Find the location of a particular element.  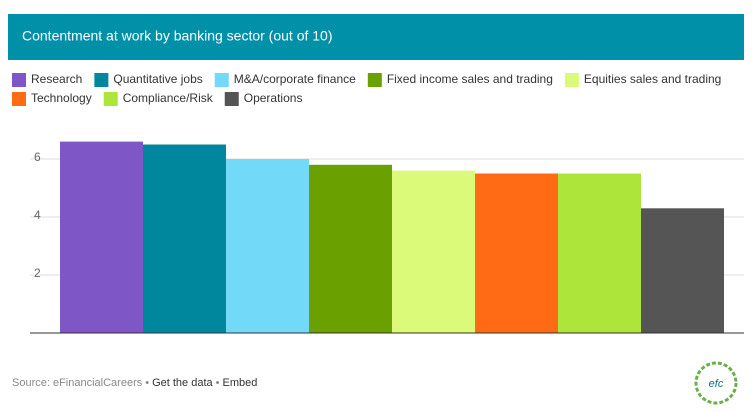

legend-label: Technology is located at coordinates (61, 98).